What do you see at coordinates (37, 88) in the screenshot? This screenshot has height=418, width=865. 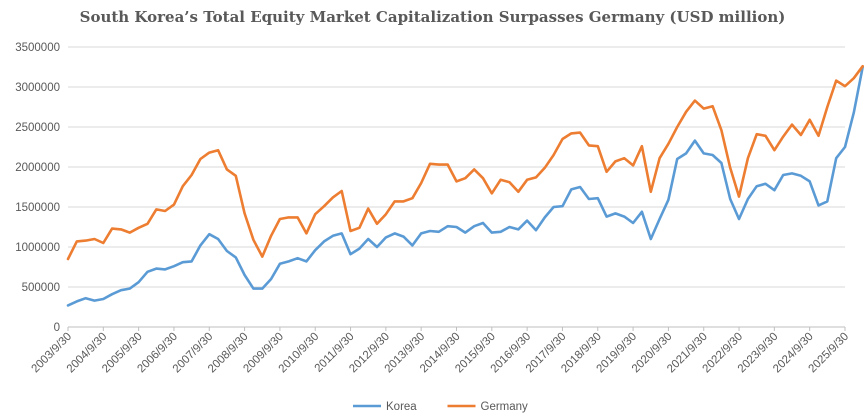 I see `y-tick-label: 3000000` at bounding box center [37, 88].